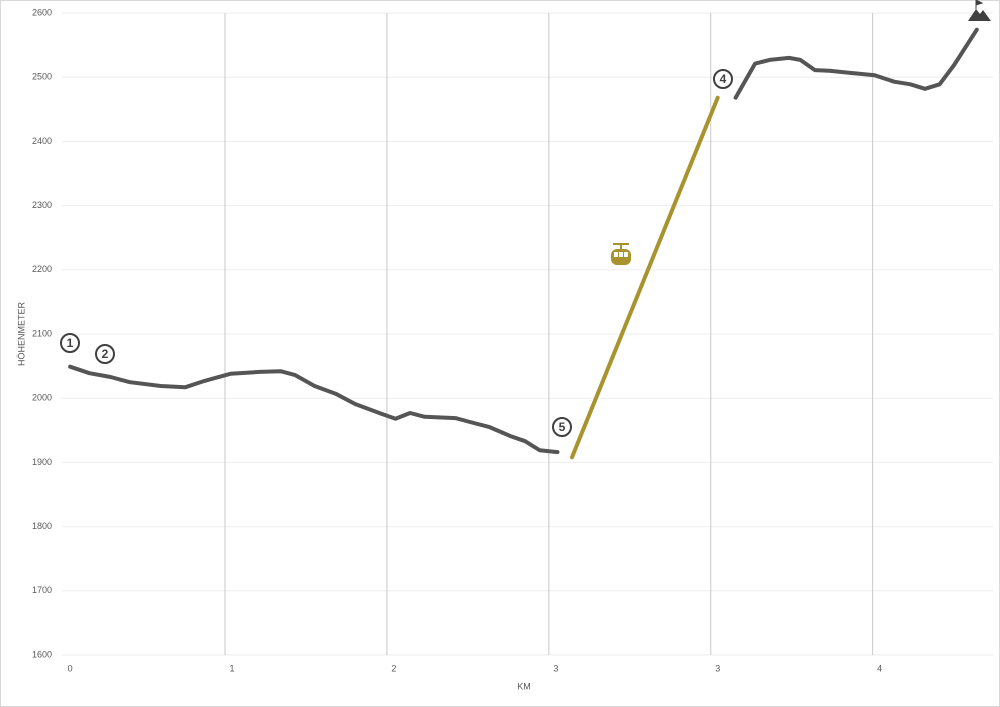 The height and width of the screenshot is (707, 1000). I want to click on x-tick-label: 1, so click(232, 668).